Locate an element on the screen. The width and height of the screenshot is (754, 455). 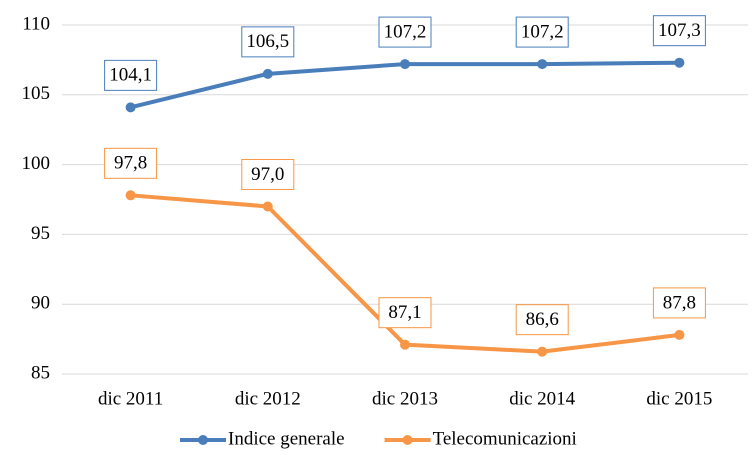
data-label: 107,3 is located at coordinates (679, 30).